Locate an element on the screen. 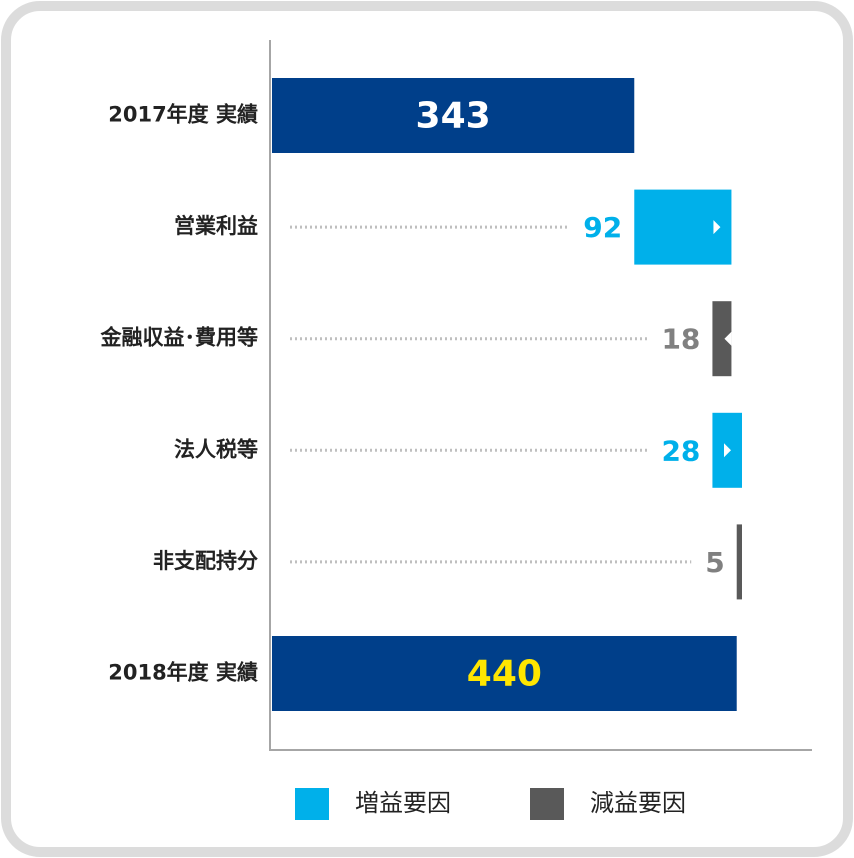 The height and width of the screenshot is (858, 854). value-label: 343 is located at coordinates (453, 116).